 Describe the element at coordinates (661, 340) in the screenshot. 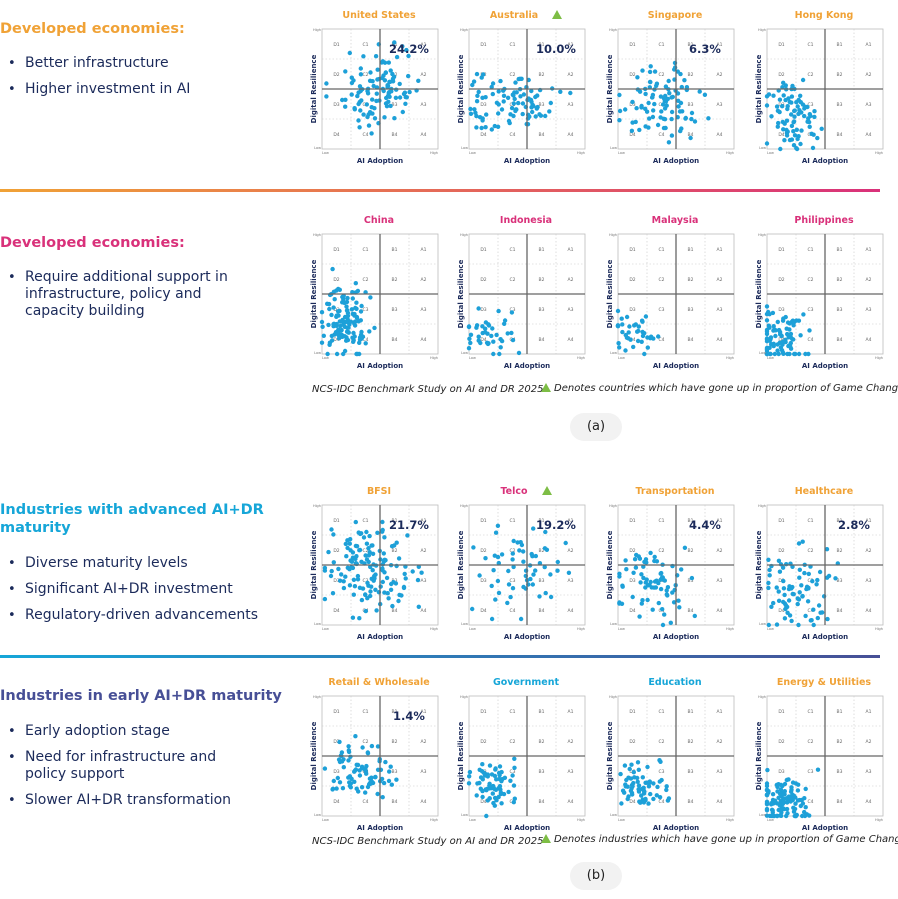

I see `quadrant-label: C4` at that location.